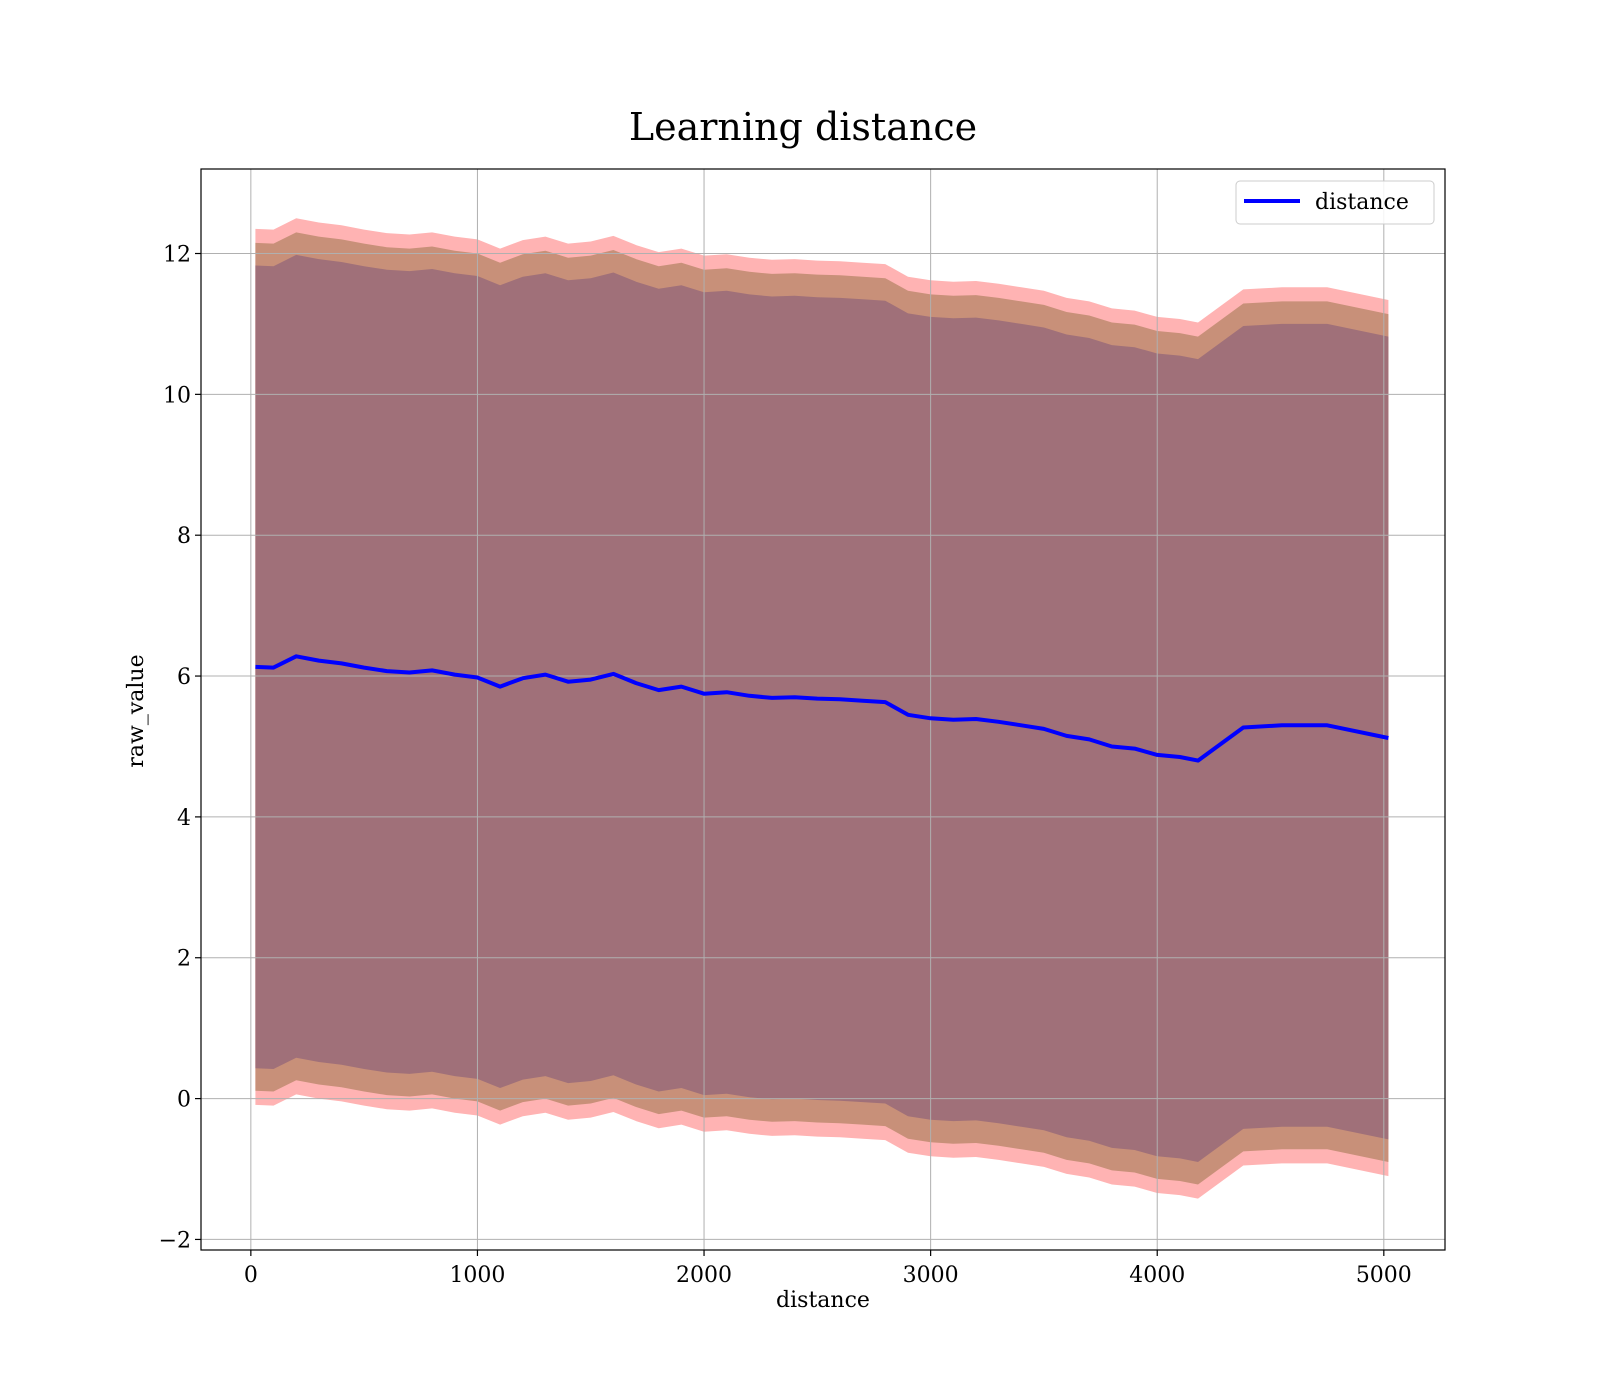 Image resolution: width=1600 pixels, height=1400 pixels. Describe the element at coordinates (184, 536) in the screenshot. I see `y-tick-label: 8` at that location.